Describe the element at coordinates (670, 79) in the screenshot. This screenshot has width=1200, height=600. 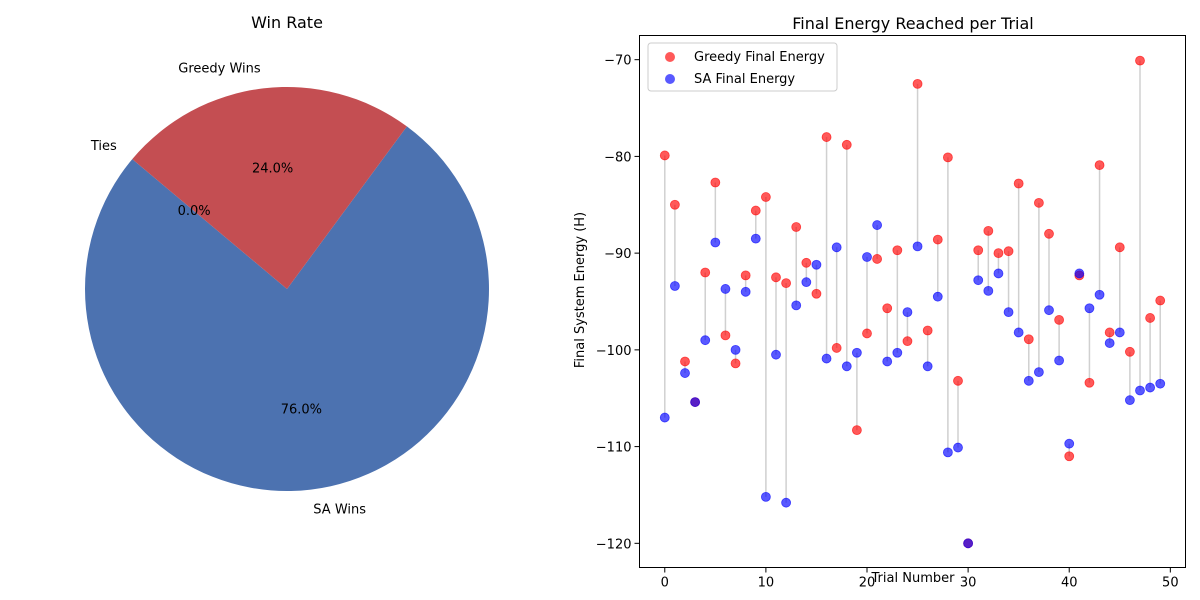
I see `legend-sa-marker` at that location.